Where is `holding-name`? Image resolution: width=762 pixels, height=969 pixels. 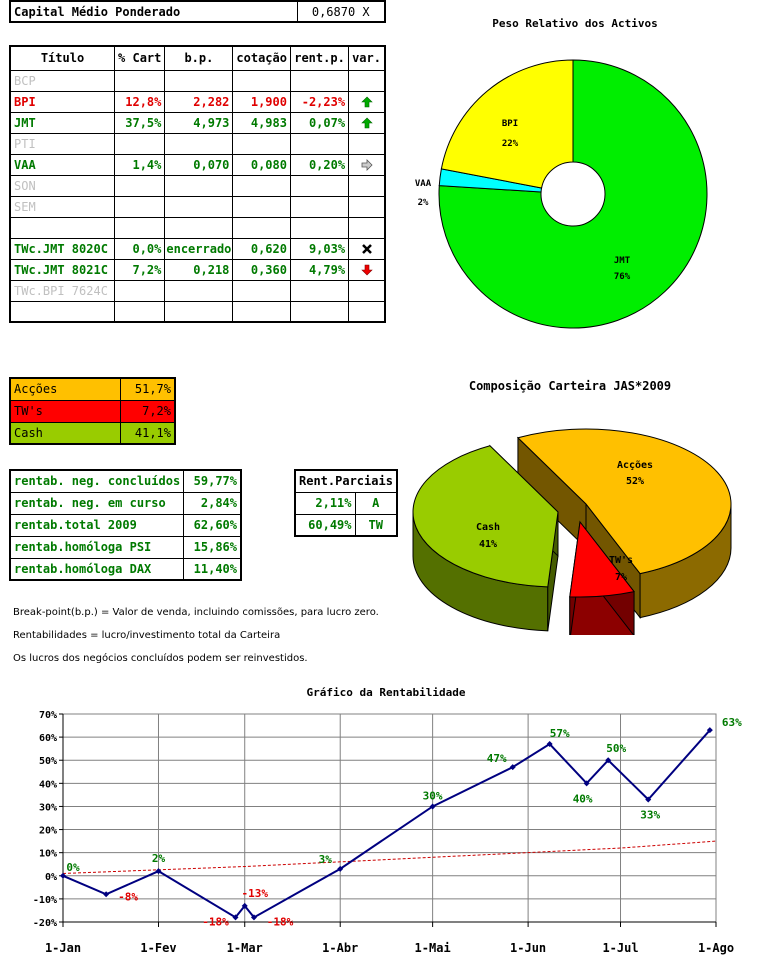 holding-name is located at coordinates (62, 227).